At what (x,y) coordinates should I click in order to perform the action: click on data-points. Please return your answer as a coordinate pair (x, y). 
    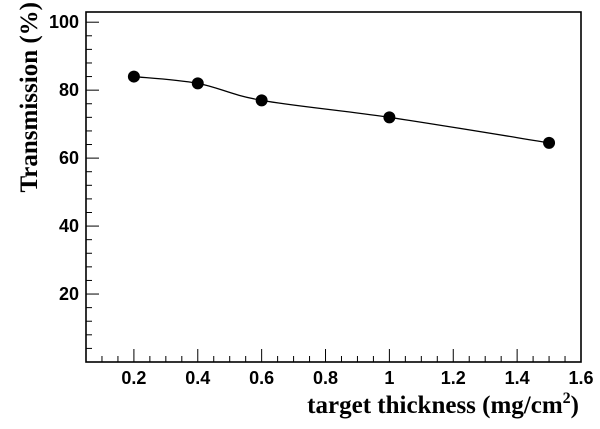
    Looking at the image, I should click on (341, 109).